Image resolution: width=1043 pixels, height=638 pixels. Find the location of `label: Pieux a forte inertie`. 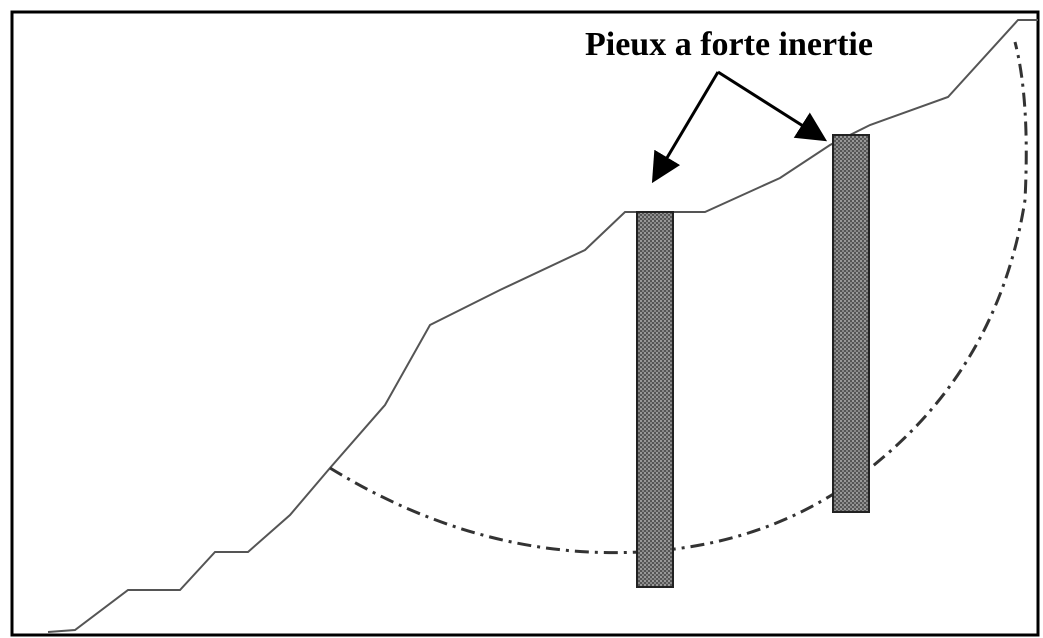

label: Pieux a forte inertie is located at coordinates (729, 44).